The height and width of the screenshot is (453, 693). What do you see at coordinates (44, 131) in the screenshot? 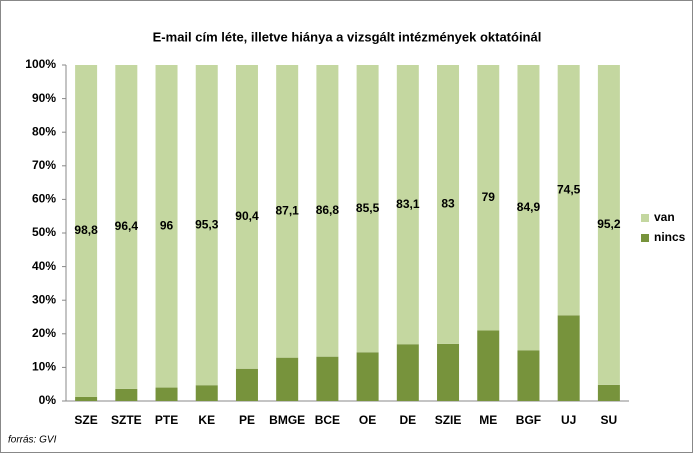
I see `y-tick-label: 80%` at bounding box center [44, 131].